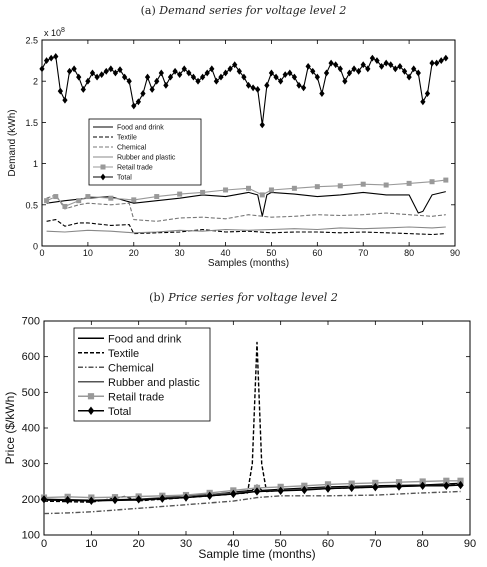 This screenshot has width=487, height=567. I want to click on chart-a-x-tick-label: 0, so click(41, 253).